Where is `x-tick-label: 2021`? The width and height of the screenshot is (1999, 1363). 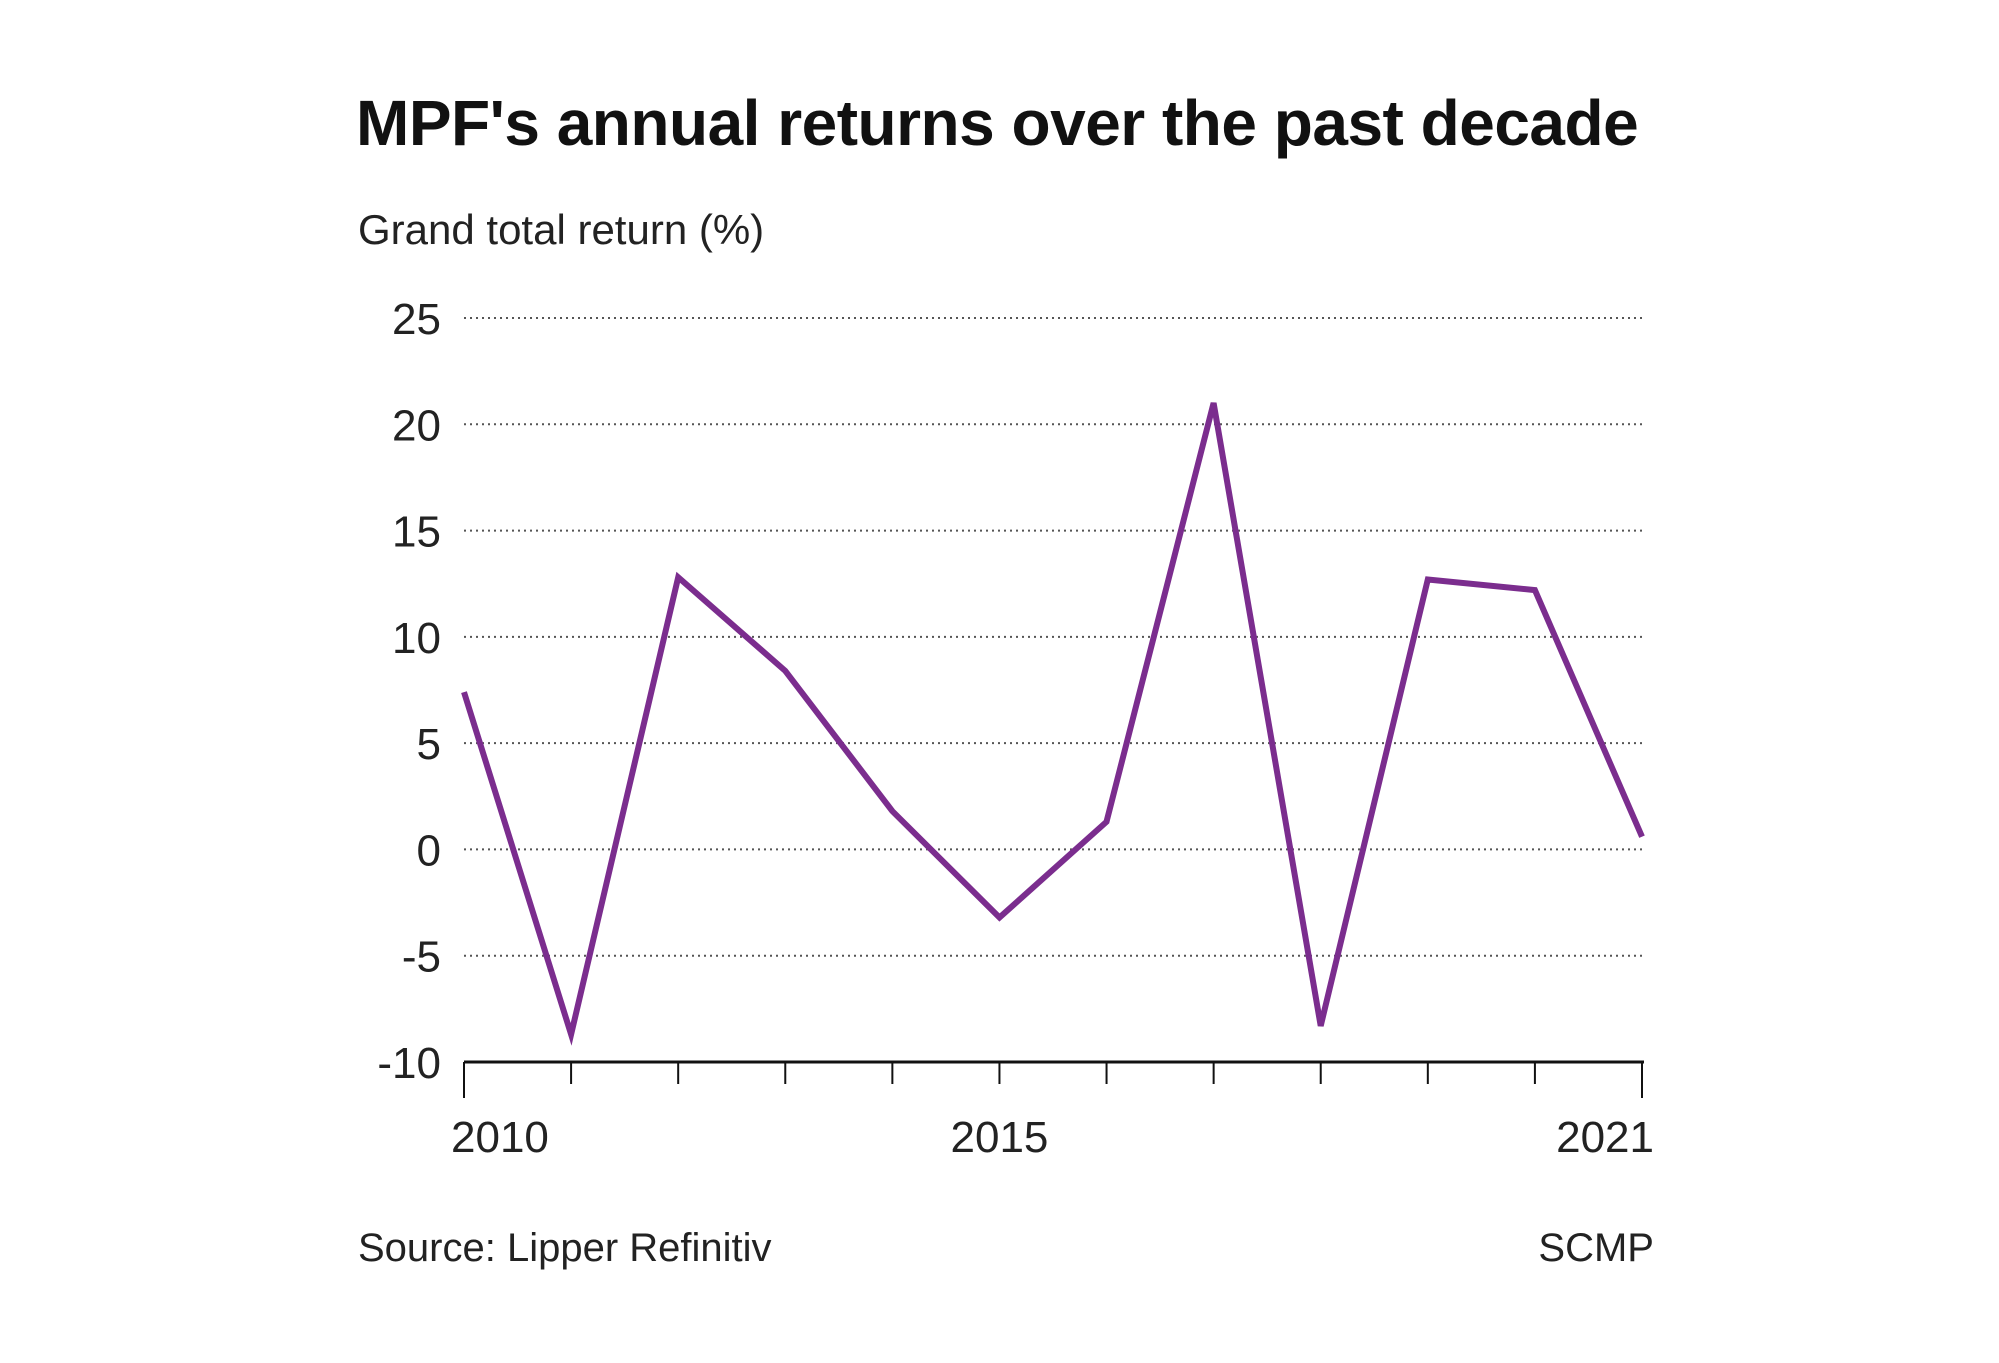 x-tick-label: 2021 is located at coordinates (1605, 1137).